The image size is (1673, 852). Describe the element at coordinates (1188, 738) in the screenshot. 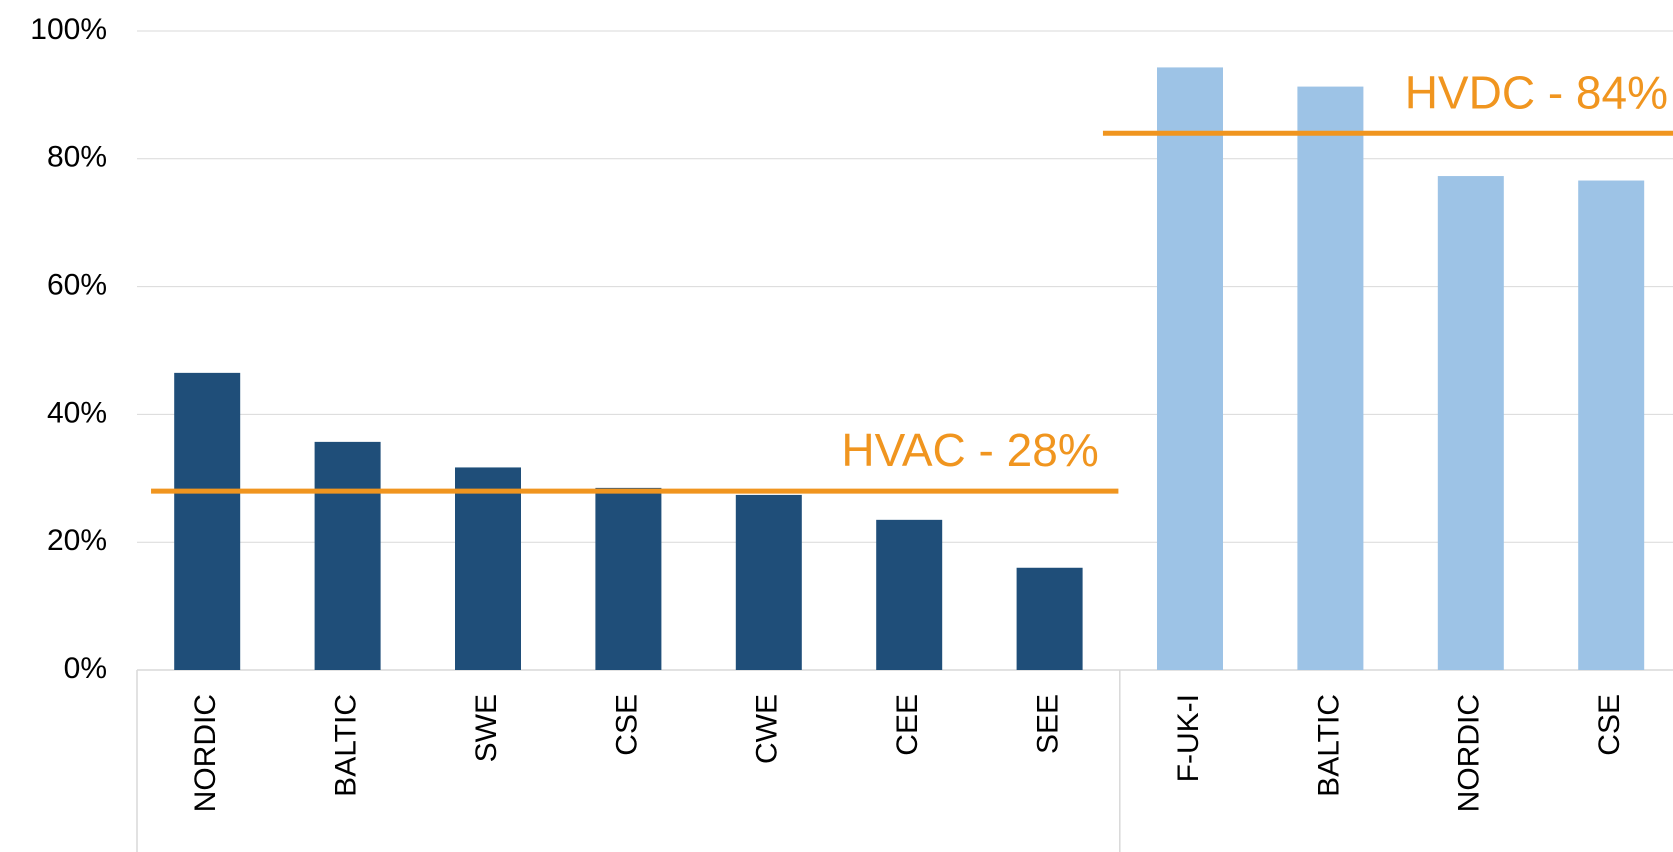

I see `x-tick-label: F-UK-I` at that location.